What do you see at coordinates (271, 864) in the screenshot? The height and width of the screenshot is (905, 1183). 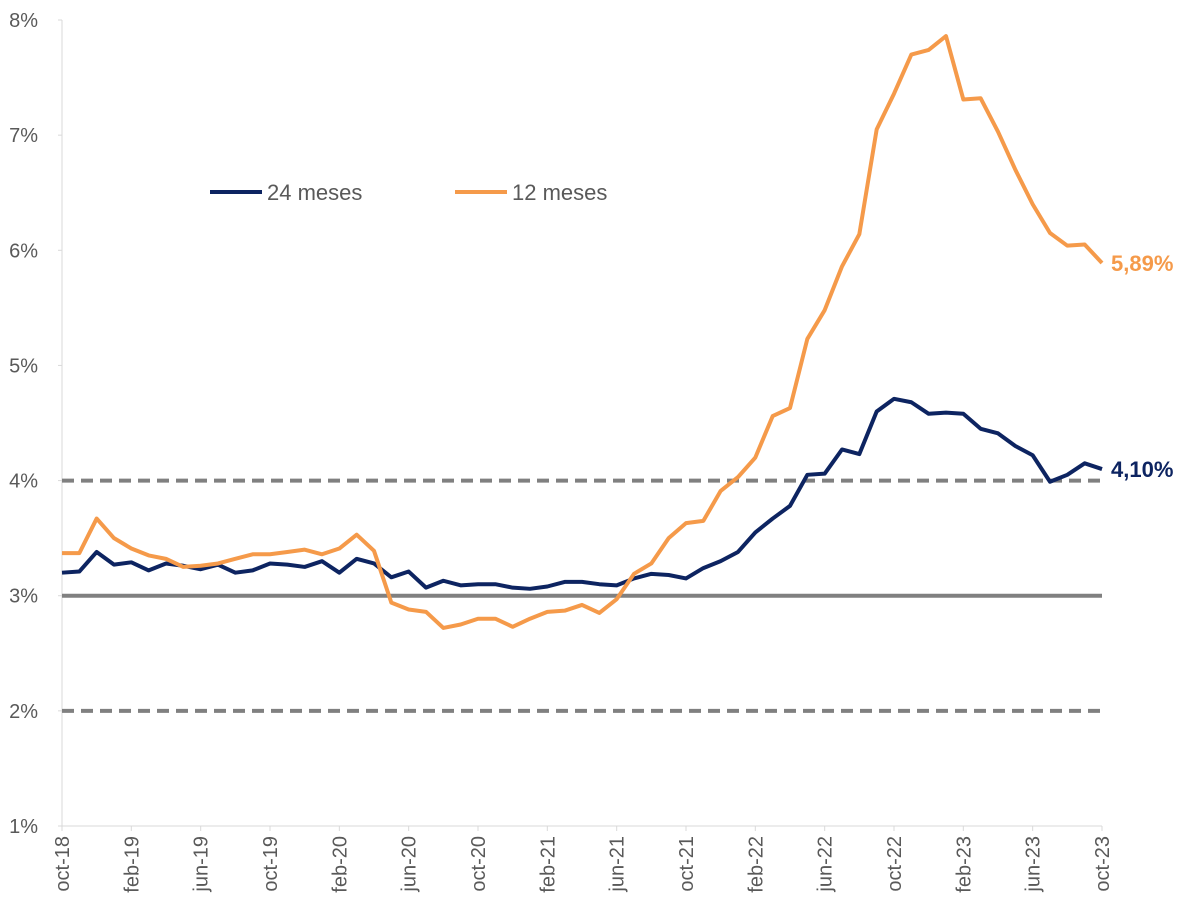 I see `x-tick-label: oct-19` at bounding box center [271, 864].